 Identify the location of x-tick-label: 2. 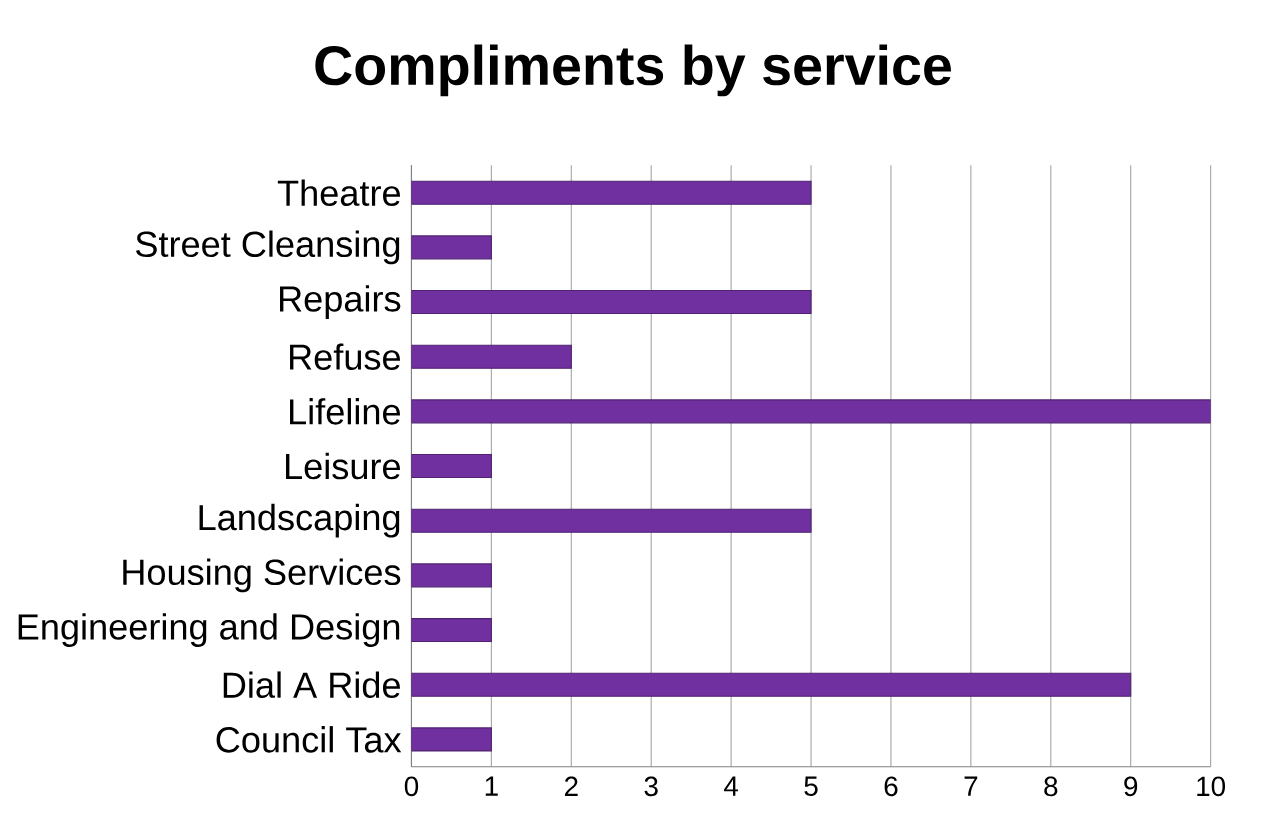
(571, 786).